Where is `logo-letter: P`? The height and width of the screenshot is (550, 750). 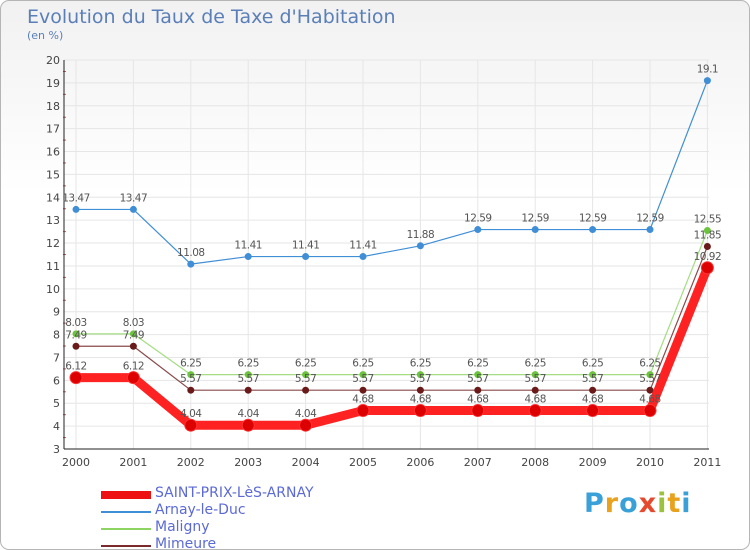 logo-letter: P is located at coordinates (594, 503).